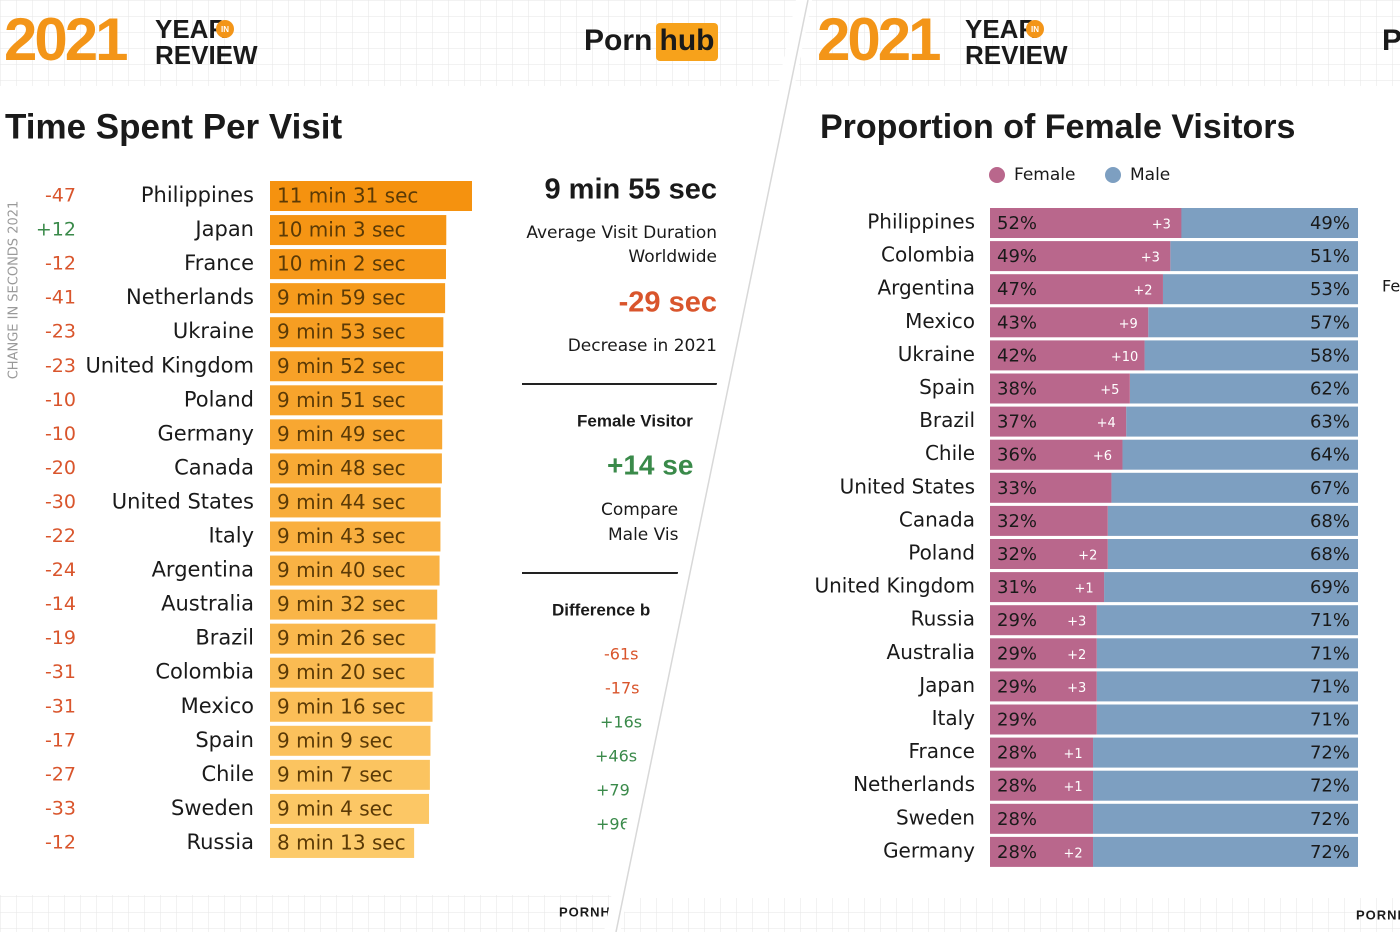 Image resolution: width=1400 pixels, height=932 pixels. I want to click on review-label: REVIEW, so click(206, 55).